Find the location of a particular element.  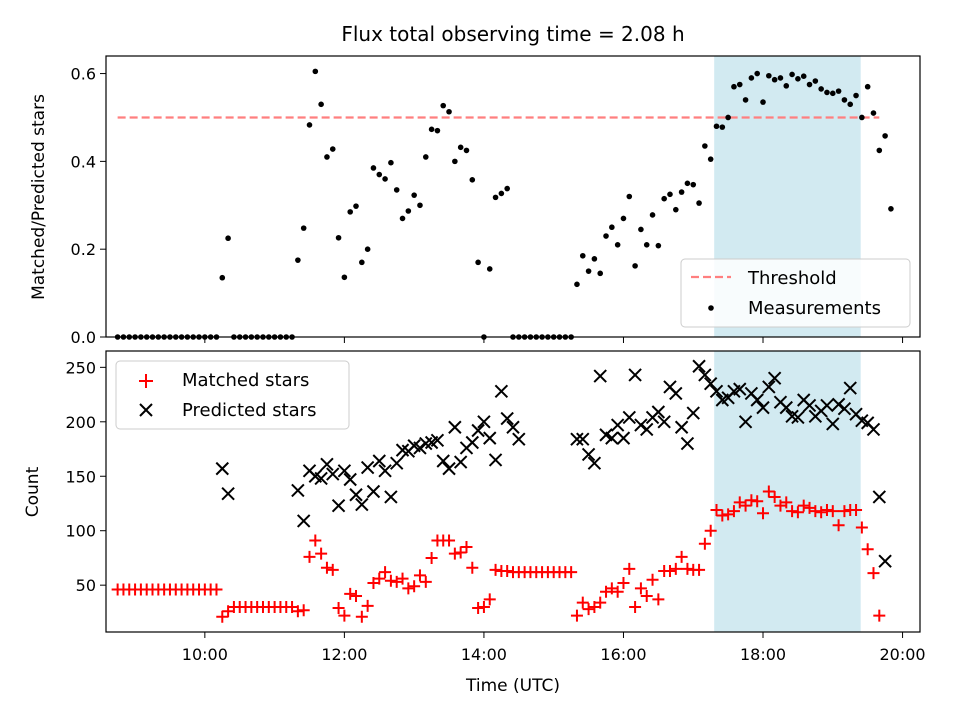

bottom-legend-box is located at coordinates (232, 395).